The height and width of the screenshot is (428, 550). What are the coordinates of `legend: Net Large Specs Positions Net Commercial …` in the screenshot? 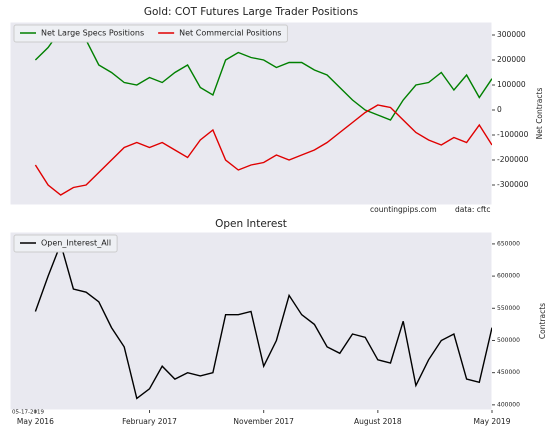 It's located at (150, 33).